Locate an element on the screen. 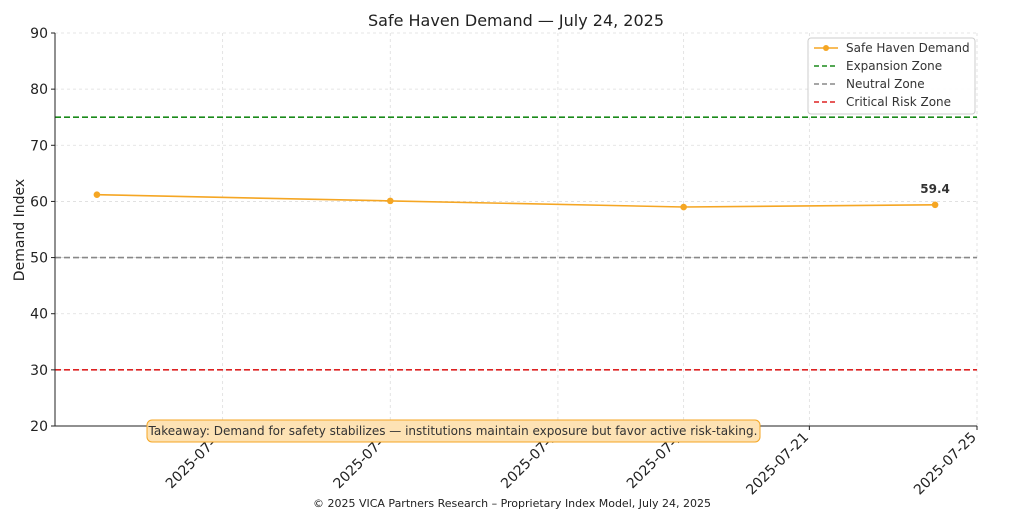 The width and height of the screenshot is (1024, 512). takeaway-background is located at coordinates (453, 431).